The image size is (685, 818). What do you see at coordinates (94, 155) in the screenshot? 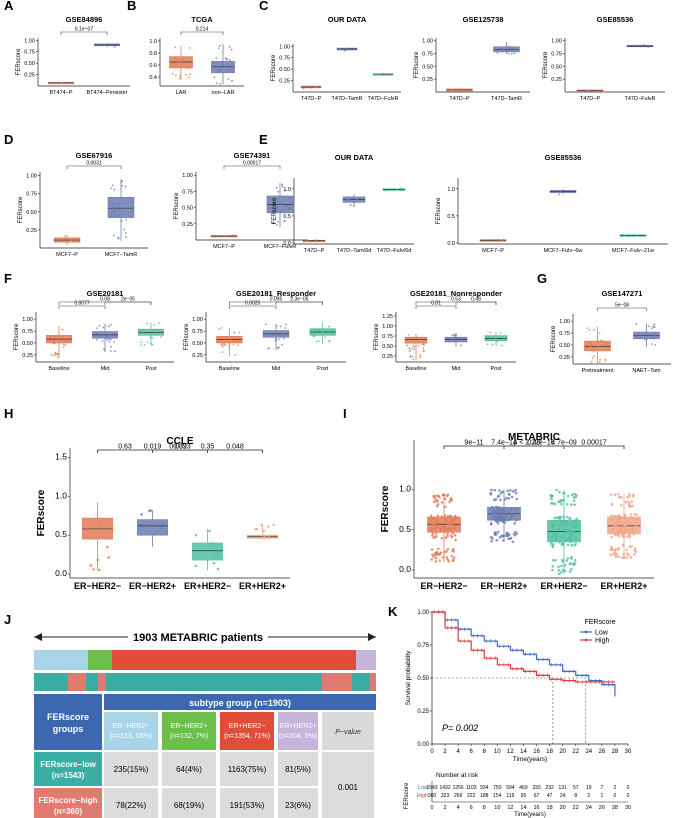
I see `panel-title: GSE67916` at bounding box center [94, 155].